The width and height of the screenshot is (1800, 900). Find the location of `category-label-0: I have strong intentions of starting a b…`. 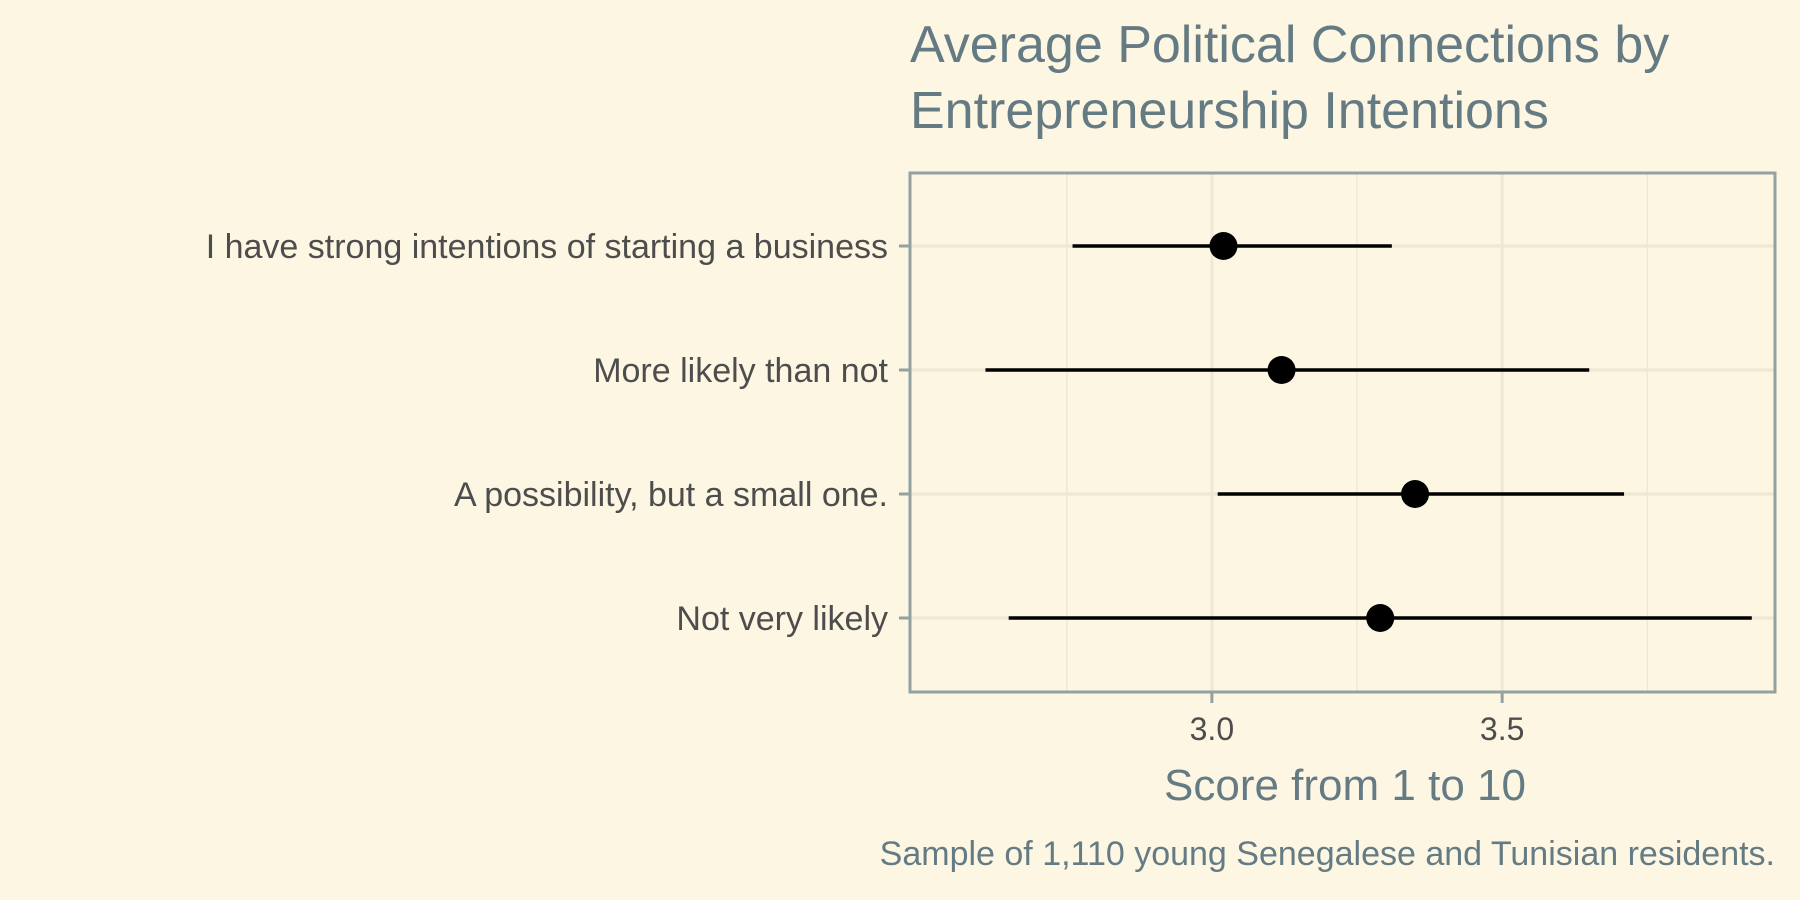

category-label-0: I have strong intentions of starting a b… is located at coordinates (547, 247).